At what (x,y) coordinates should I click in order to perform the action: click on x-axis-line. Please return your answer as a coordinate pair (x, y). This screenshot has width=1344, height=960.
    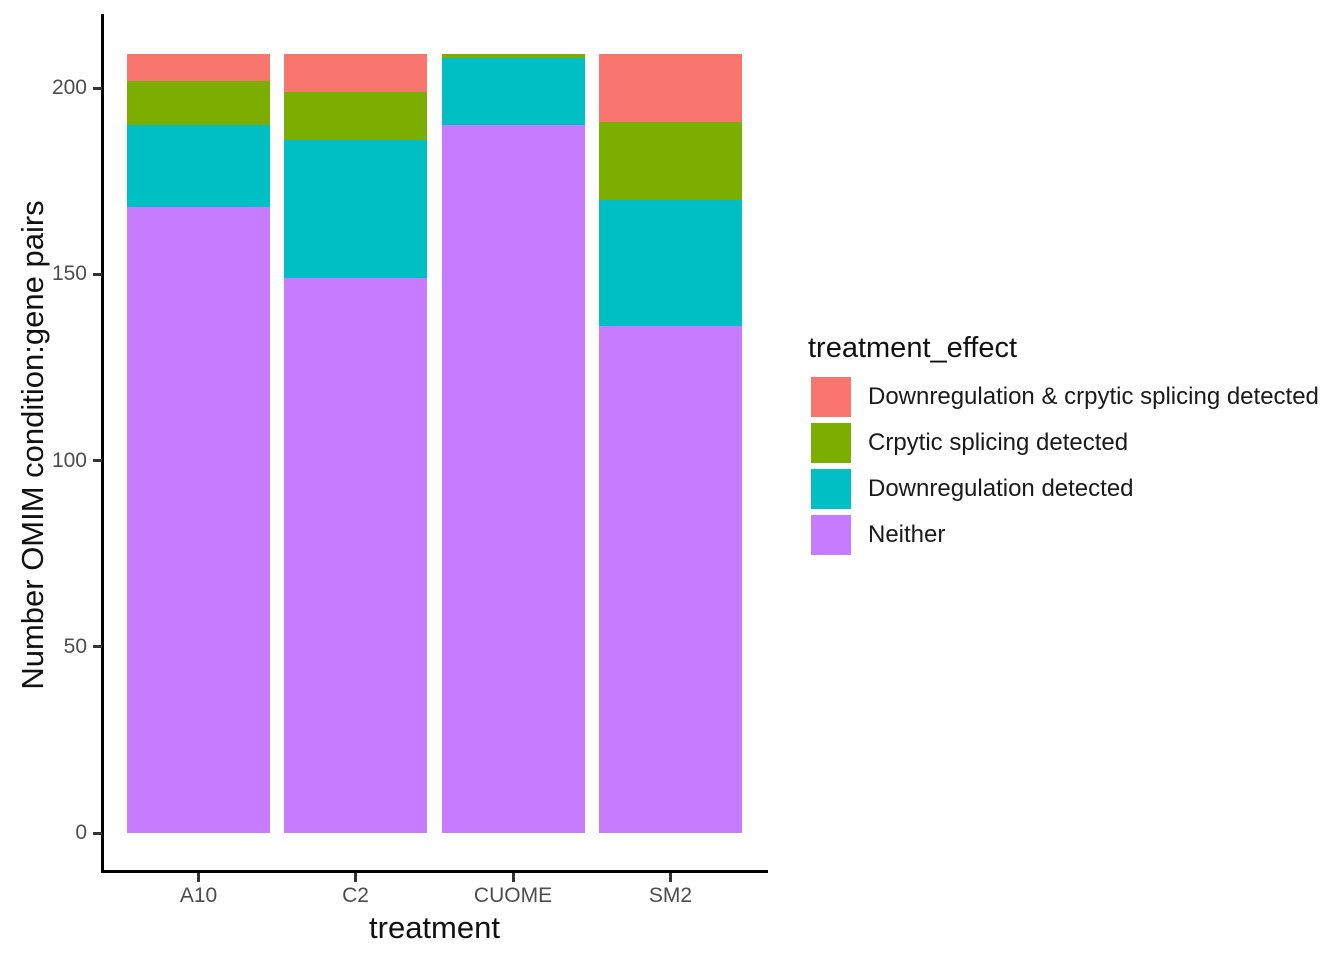
    Looking at the image, I should click on (434, 871).